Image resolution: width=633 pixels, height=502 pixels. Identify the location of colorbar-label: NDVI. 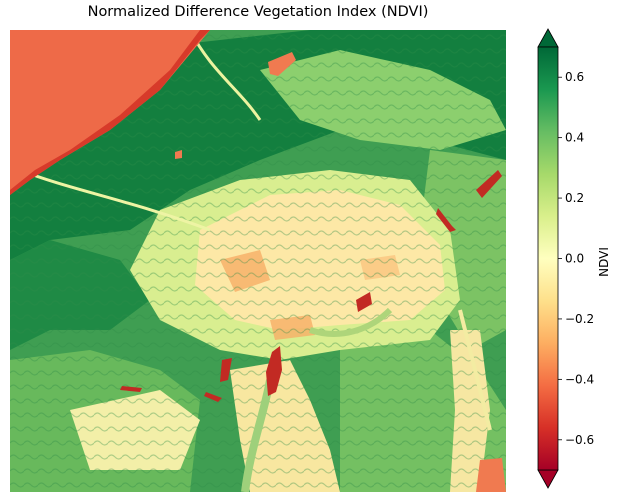
(604, 262).